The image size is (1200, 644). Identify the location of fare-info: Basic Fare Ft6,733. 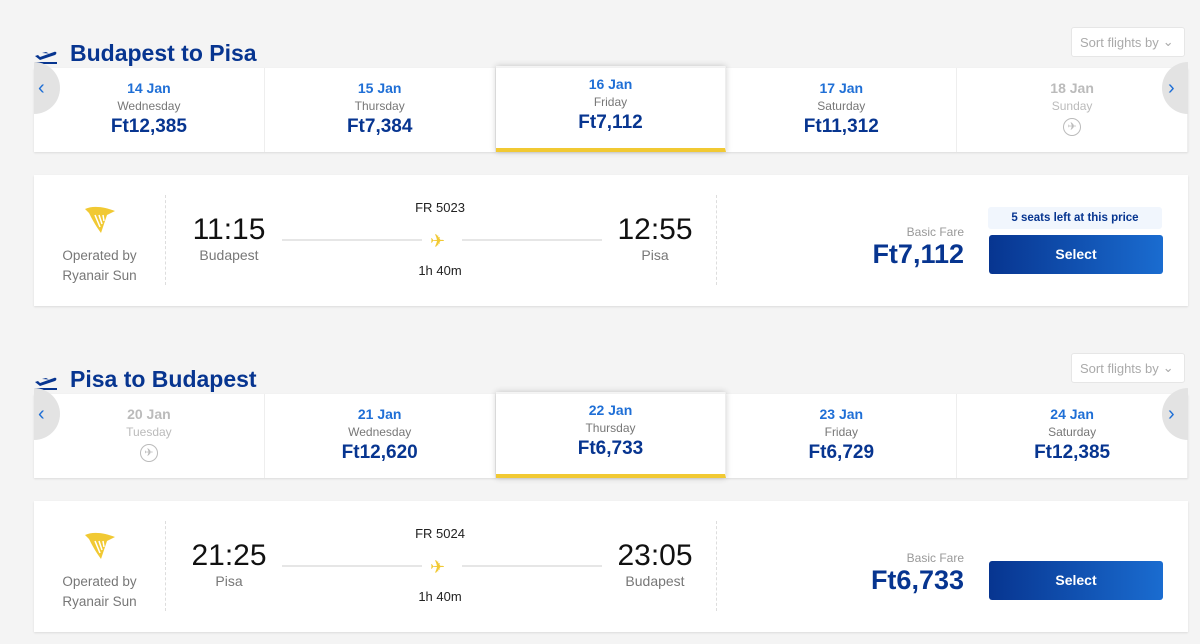
(917, 573).